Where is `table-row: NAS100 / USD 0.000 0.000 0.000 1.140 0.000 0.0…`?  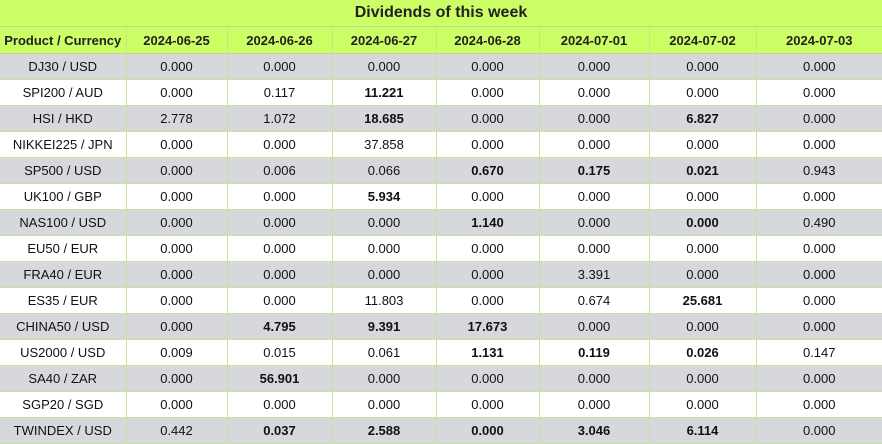
table-row: NAS100 / USD 0.000 0.000 0.000 1.140 0.000 0.0… is located at coordinates (441, 222).